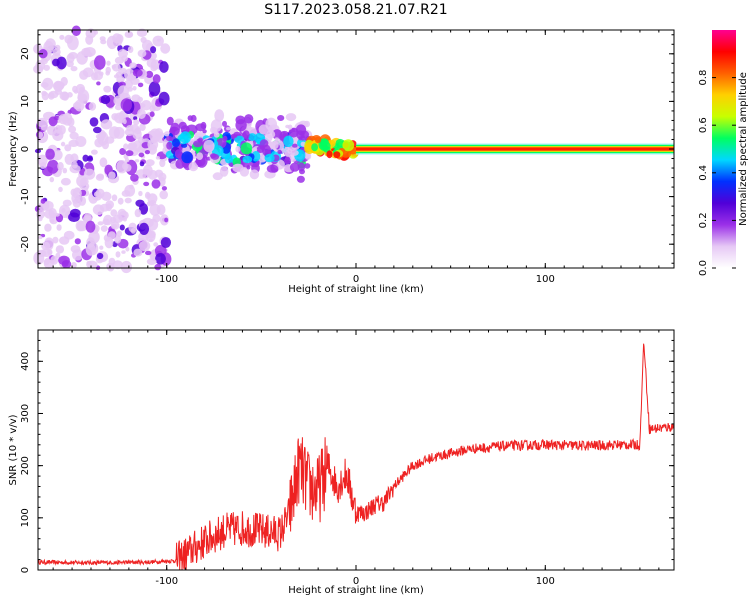 The width and height of the screenshot is (750, 600). I want to click on colorbar-gradient, so click(724, 149).